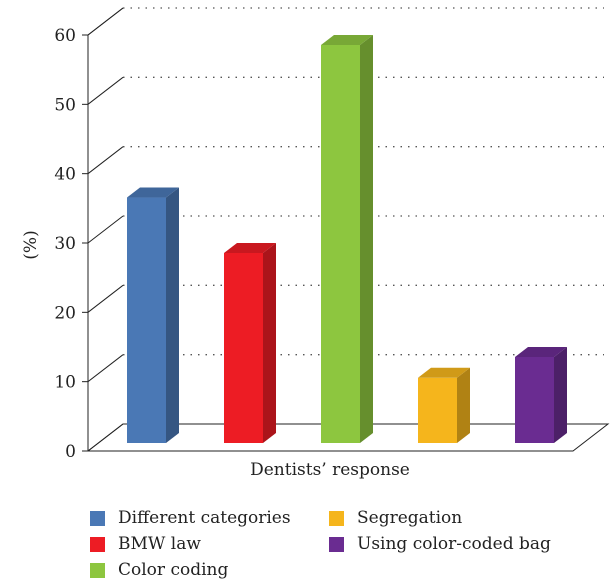  I want to click on bar-bmw-law, so click(250, 343).